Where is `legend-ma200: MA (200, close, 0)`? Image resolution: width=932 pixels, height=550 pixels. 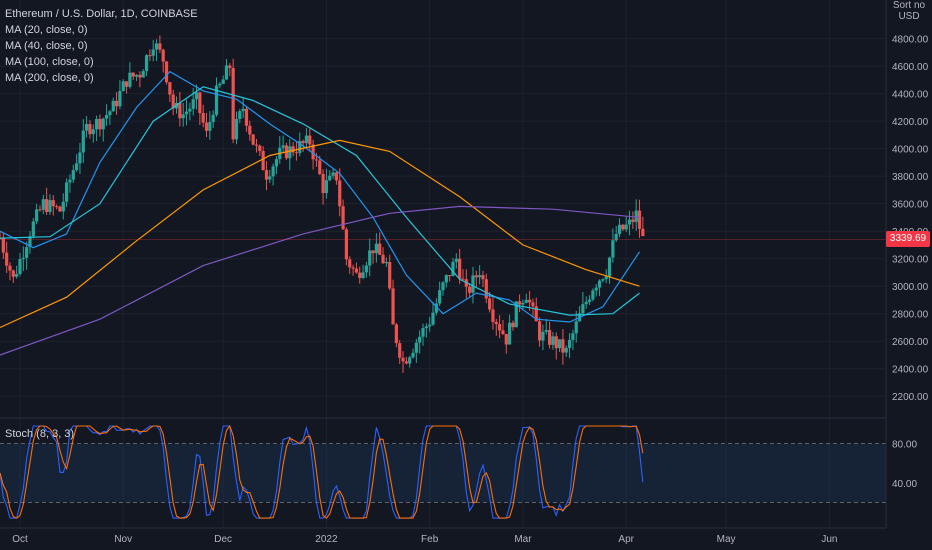
legend-ma200: MA (200, close, 0) is located at coordinates (49, 78).